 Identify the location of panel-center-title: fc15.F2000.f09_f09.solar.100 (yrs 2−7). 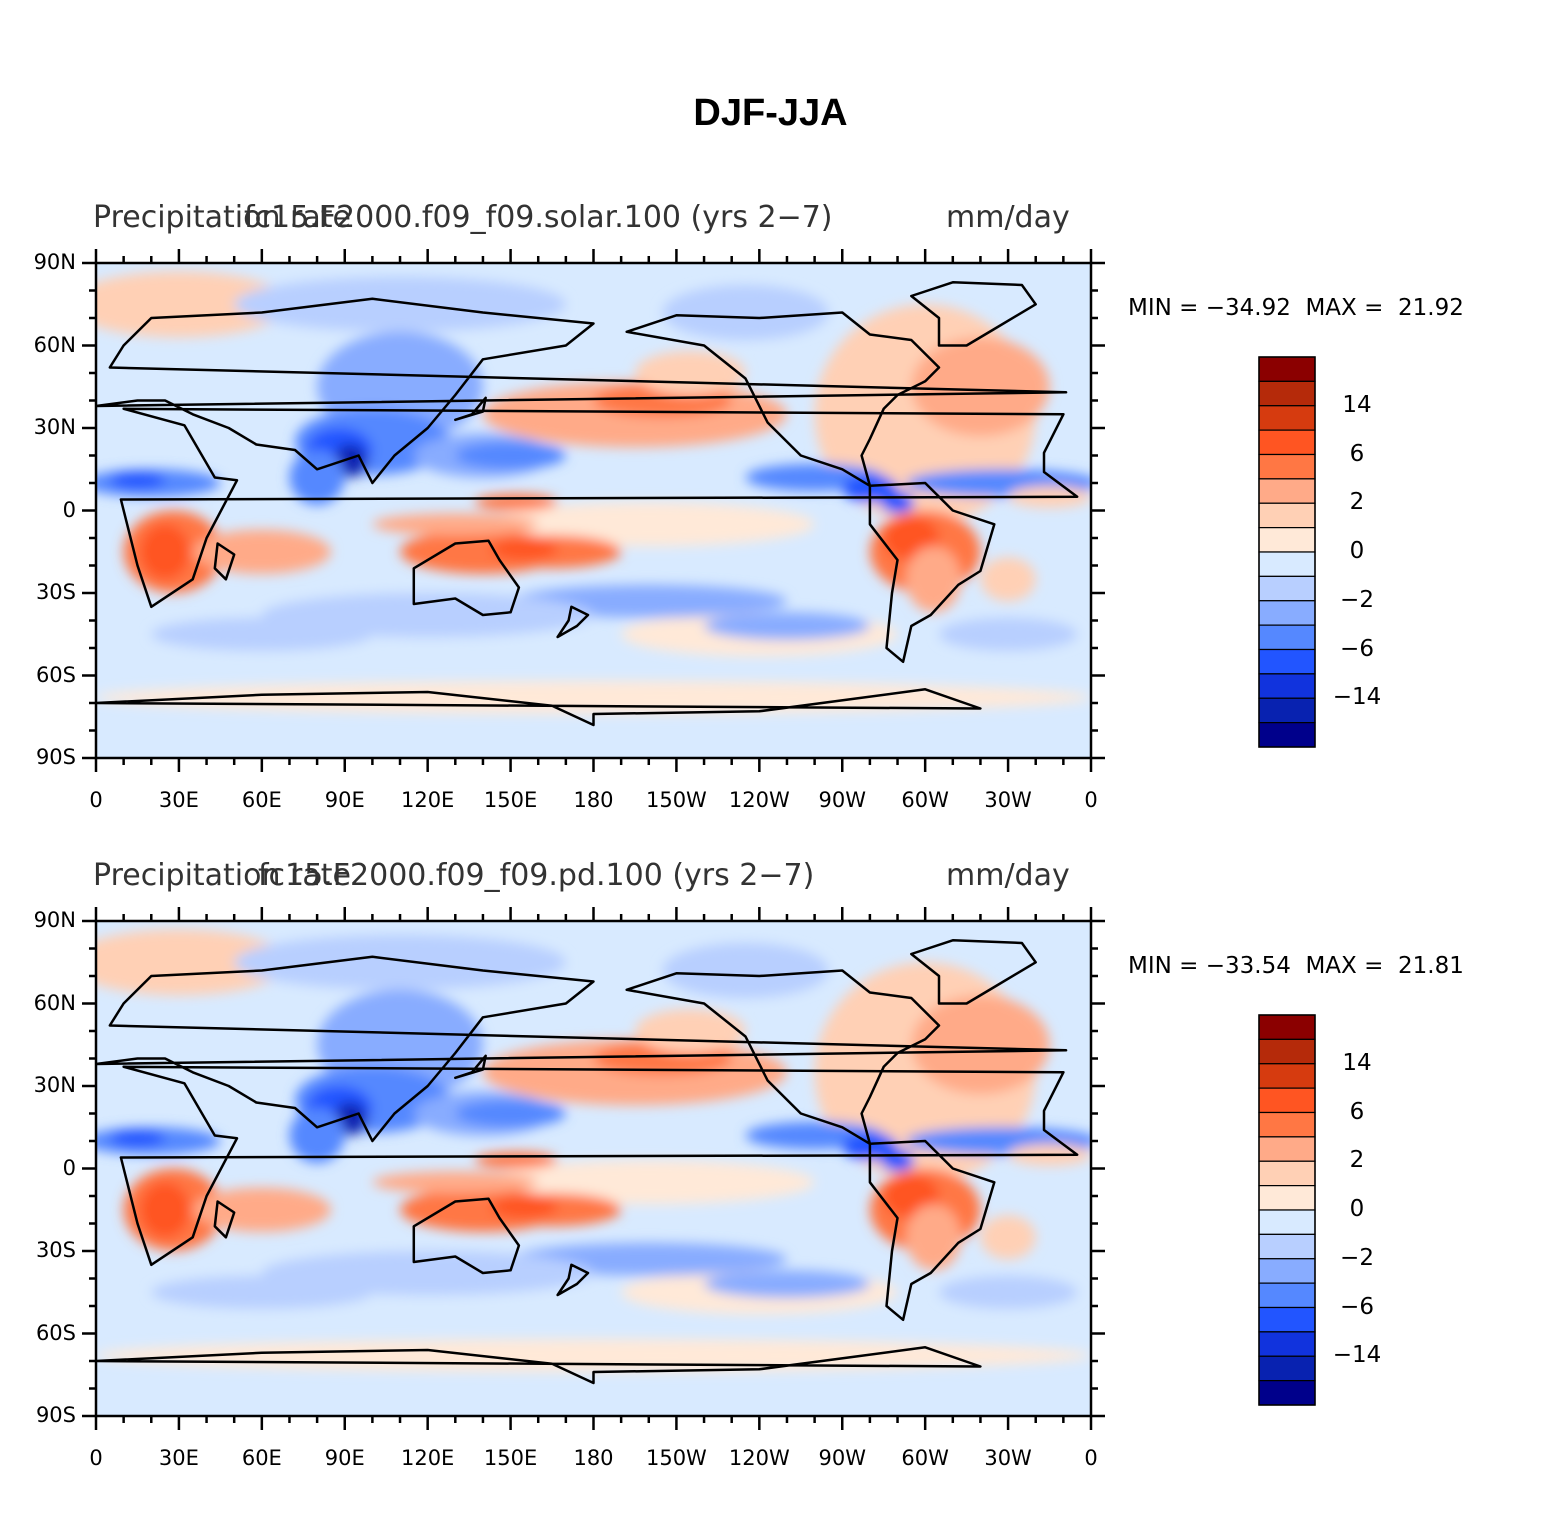
(538, 217).